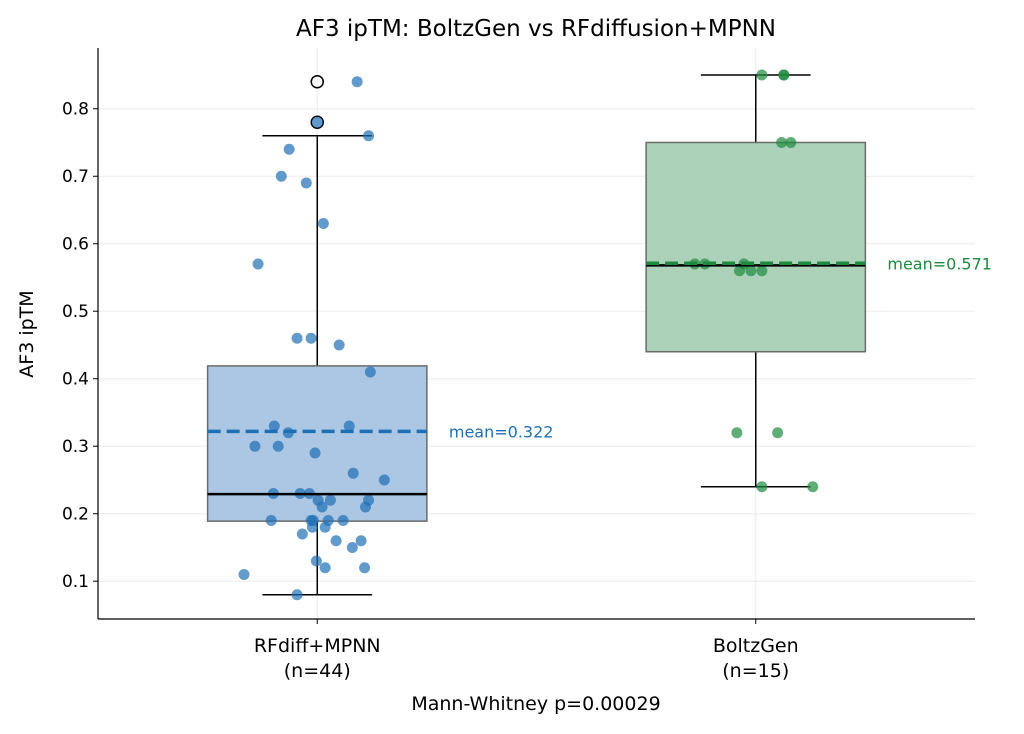 The height and width of the screenshot is (734, 1024). I want to click on y-tick-label: 0.6, so click(75, 245).